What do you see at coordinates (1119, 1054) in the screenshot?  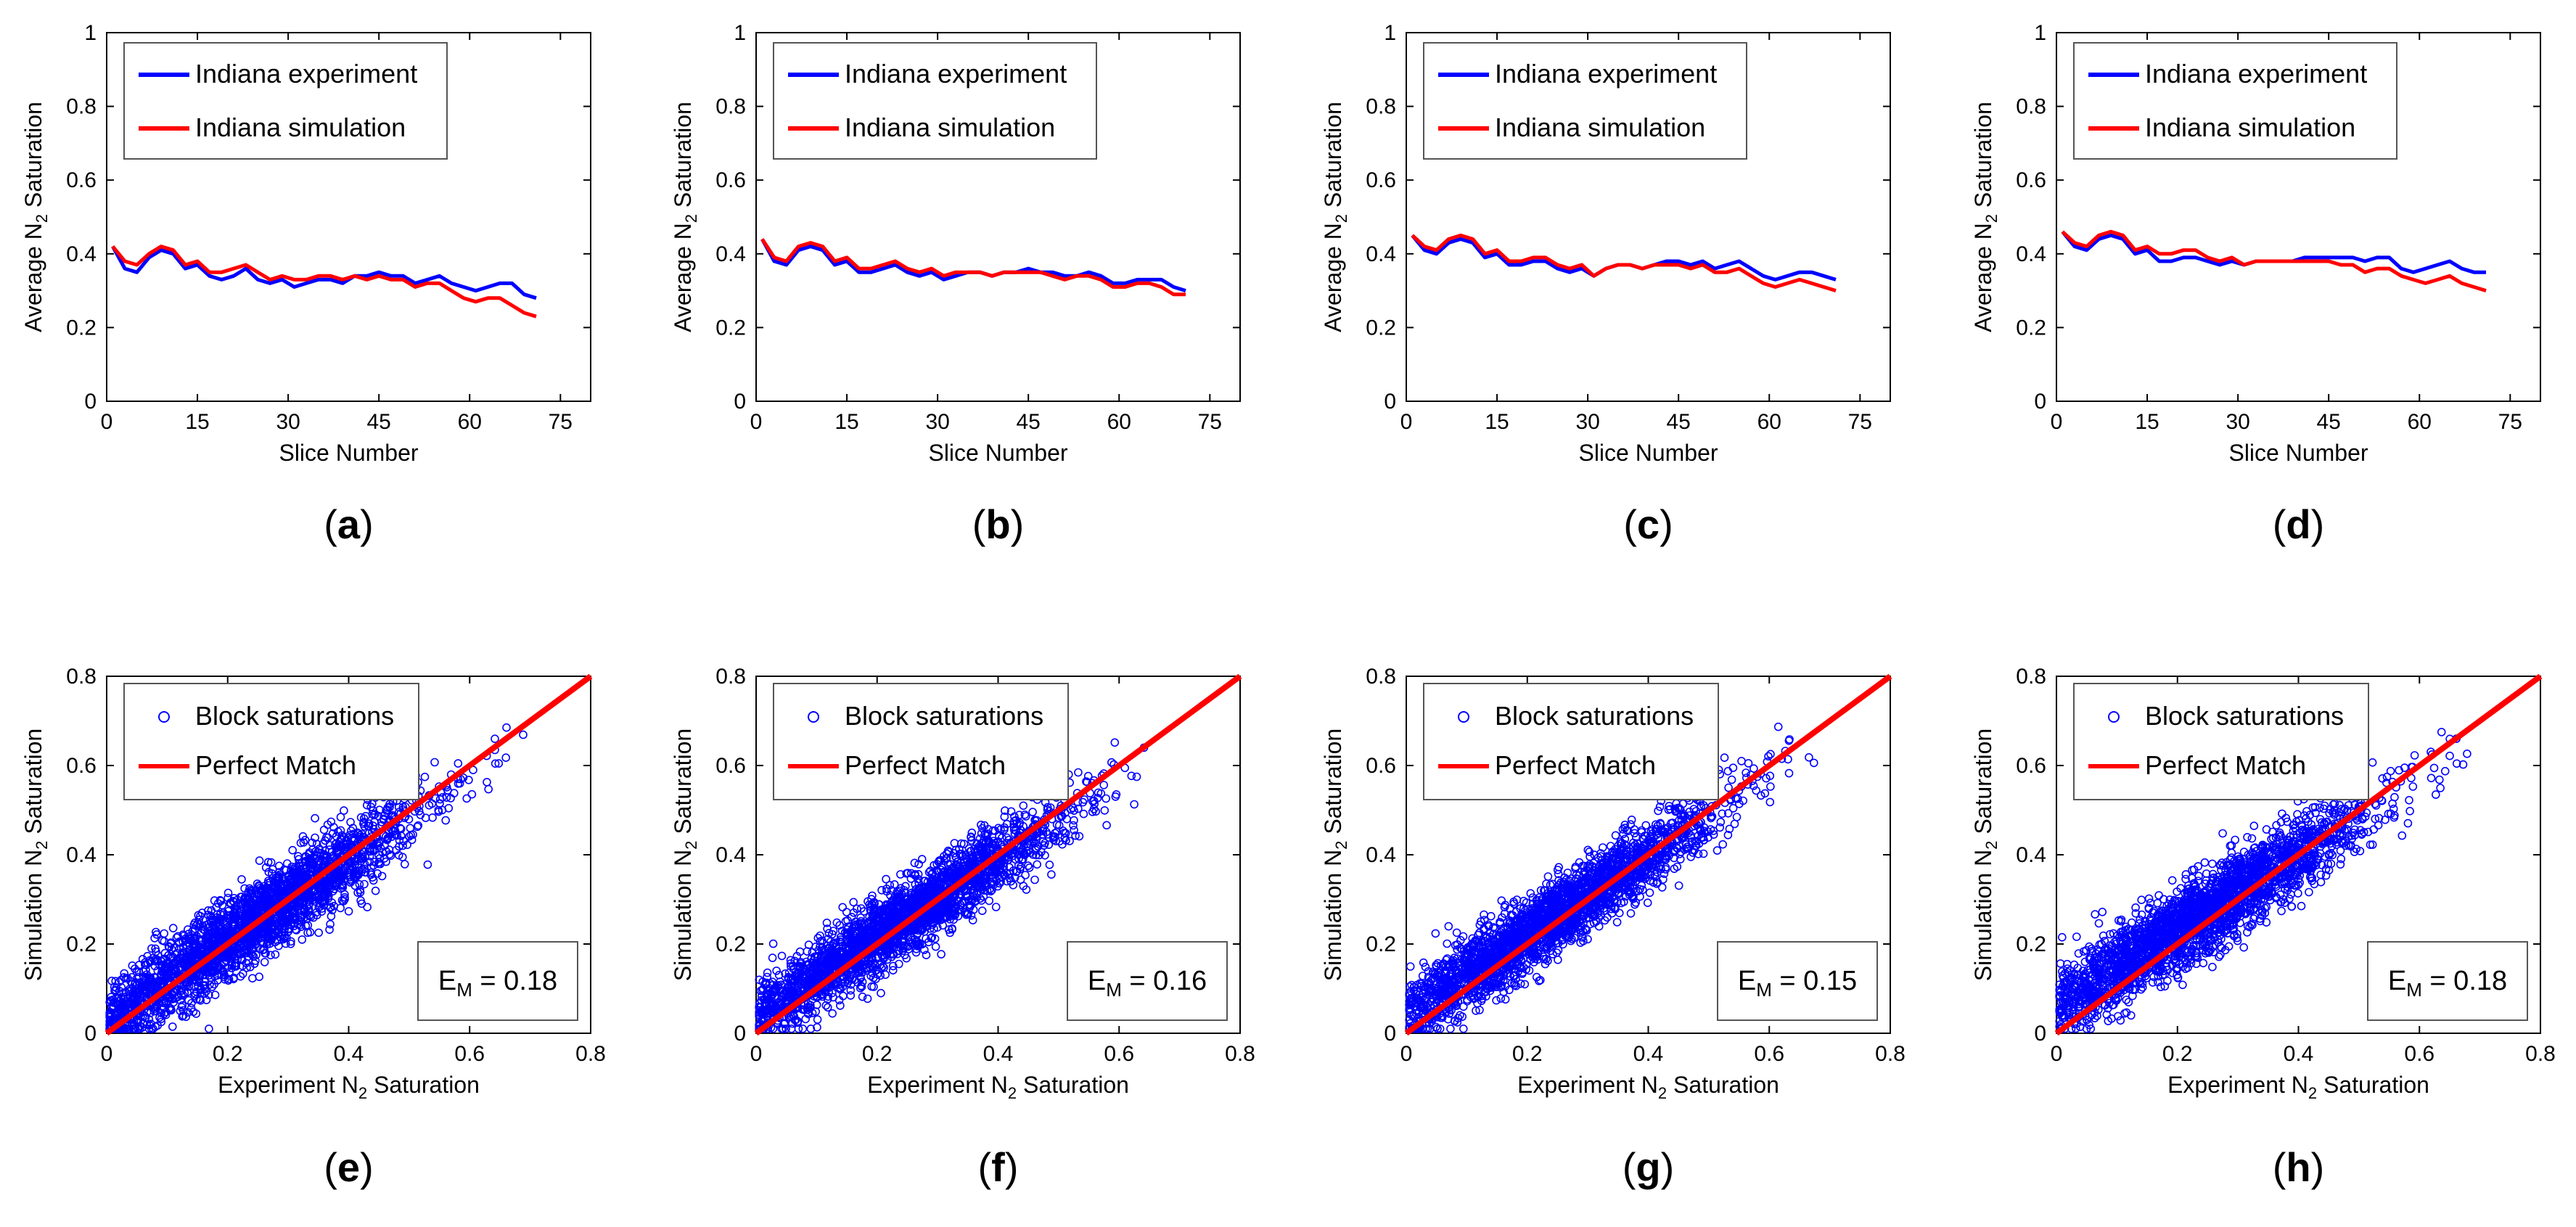 I see `x-tick-label: 0.6` at bounding box center [1119, 1054].